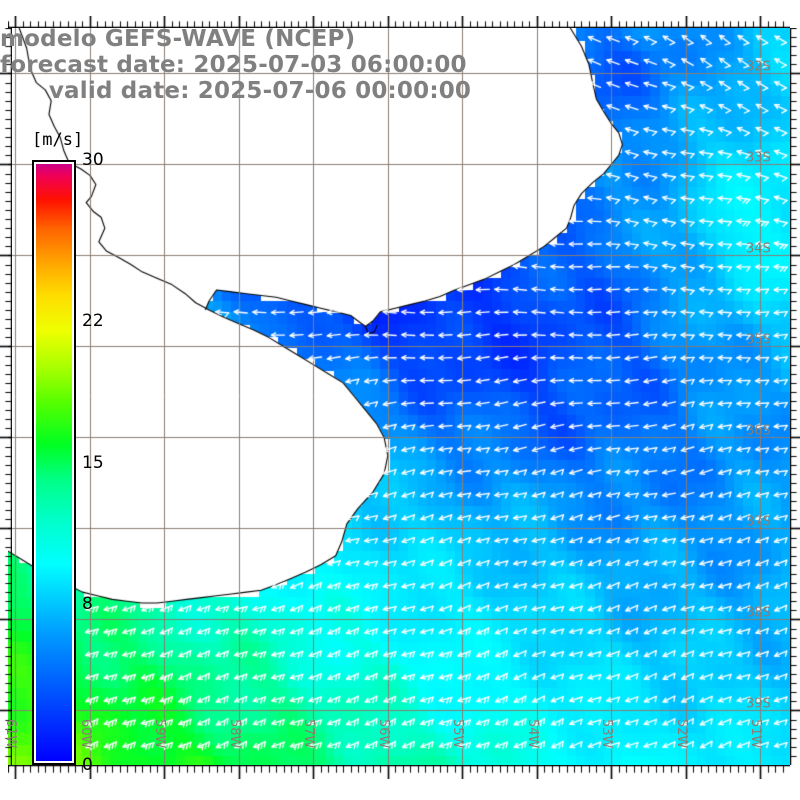 This screenshot has width=800, height=800. What do you see at coordinates (58, 140) in the screenshot?
I see `colorbar-unit-label: [m/s]` at bounding box center [58, 140].